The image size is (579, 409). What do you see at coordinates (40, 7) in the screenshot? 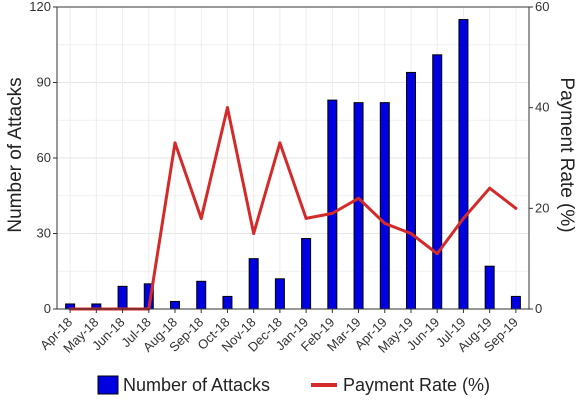
I see `y-tick-label-left: 120` at bounding box center [40, 7].